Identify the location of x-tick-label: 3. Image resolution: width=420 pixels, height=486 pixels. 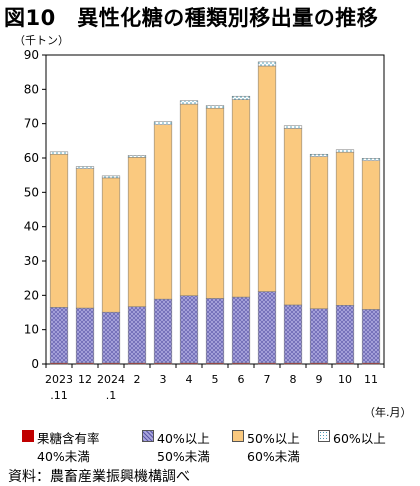
(163, 379).